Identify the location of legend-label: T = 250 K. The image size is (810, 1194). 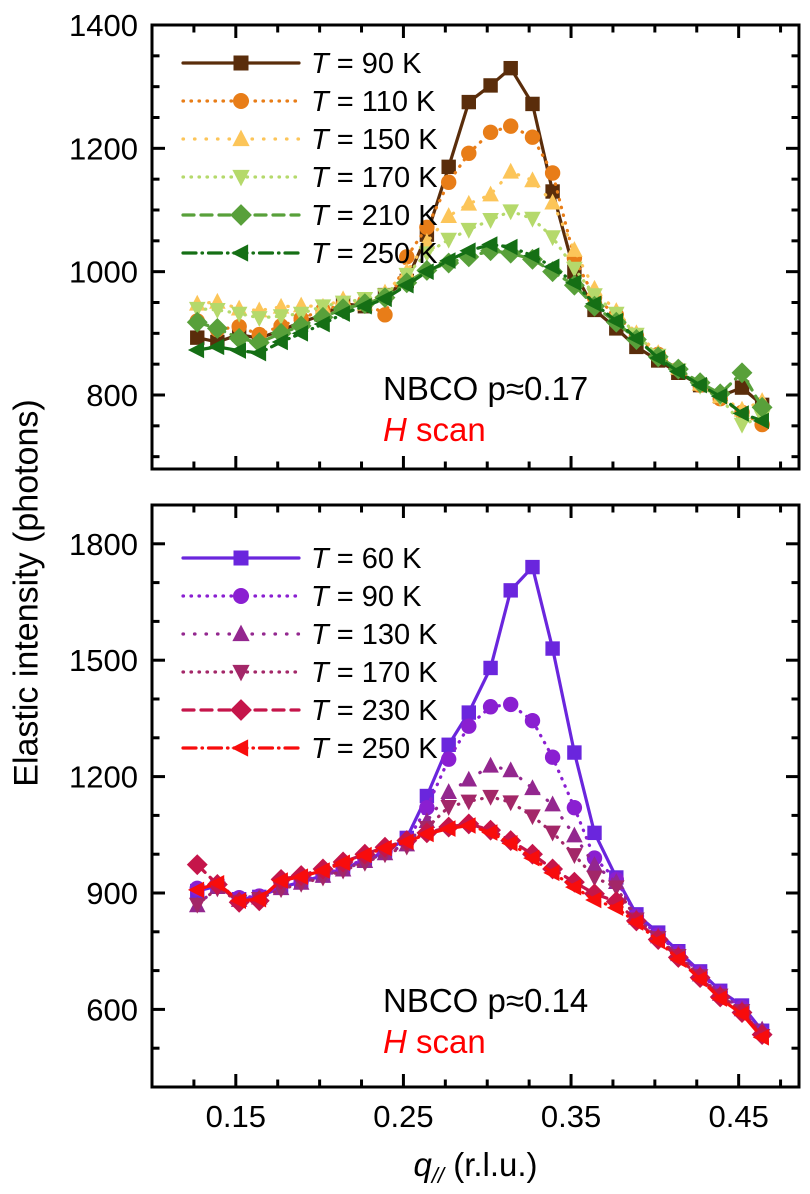
(374, 254).